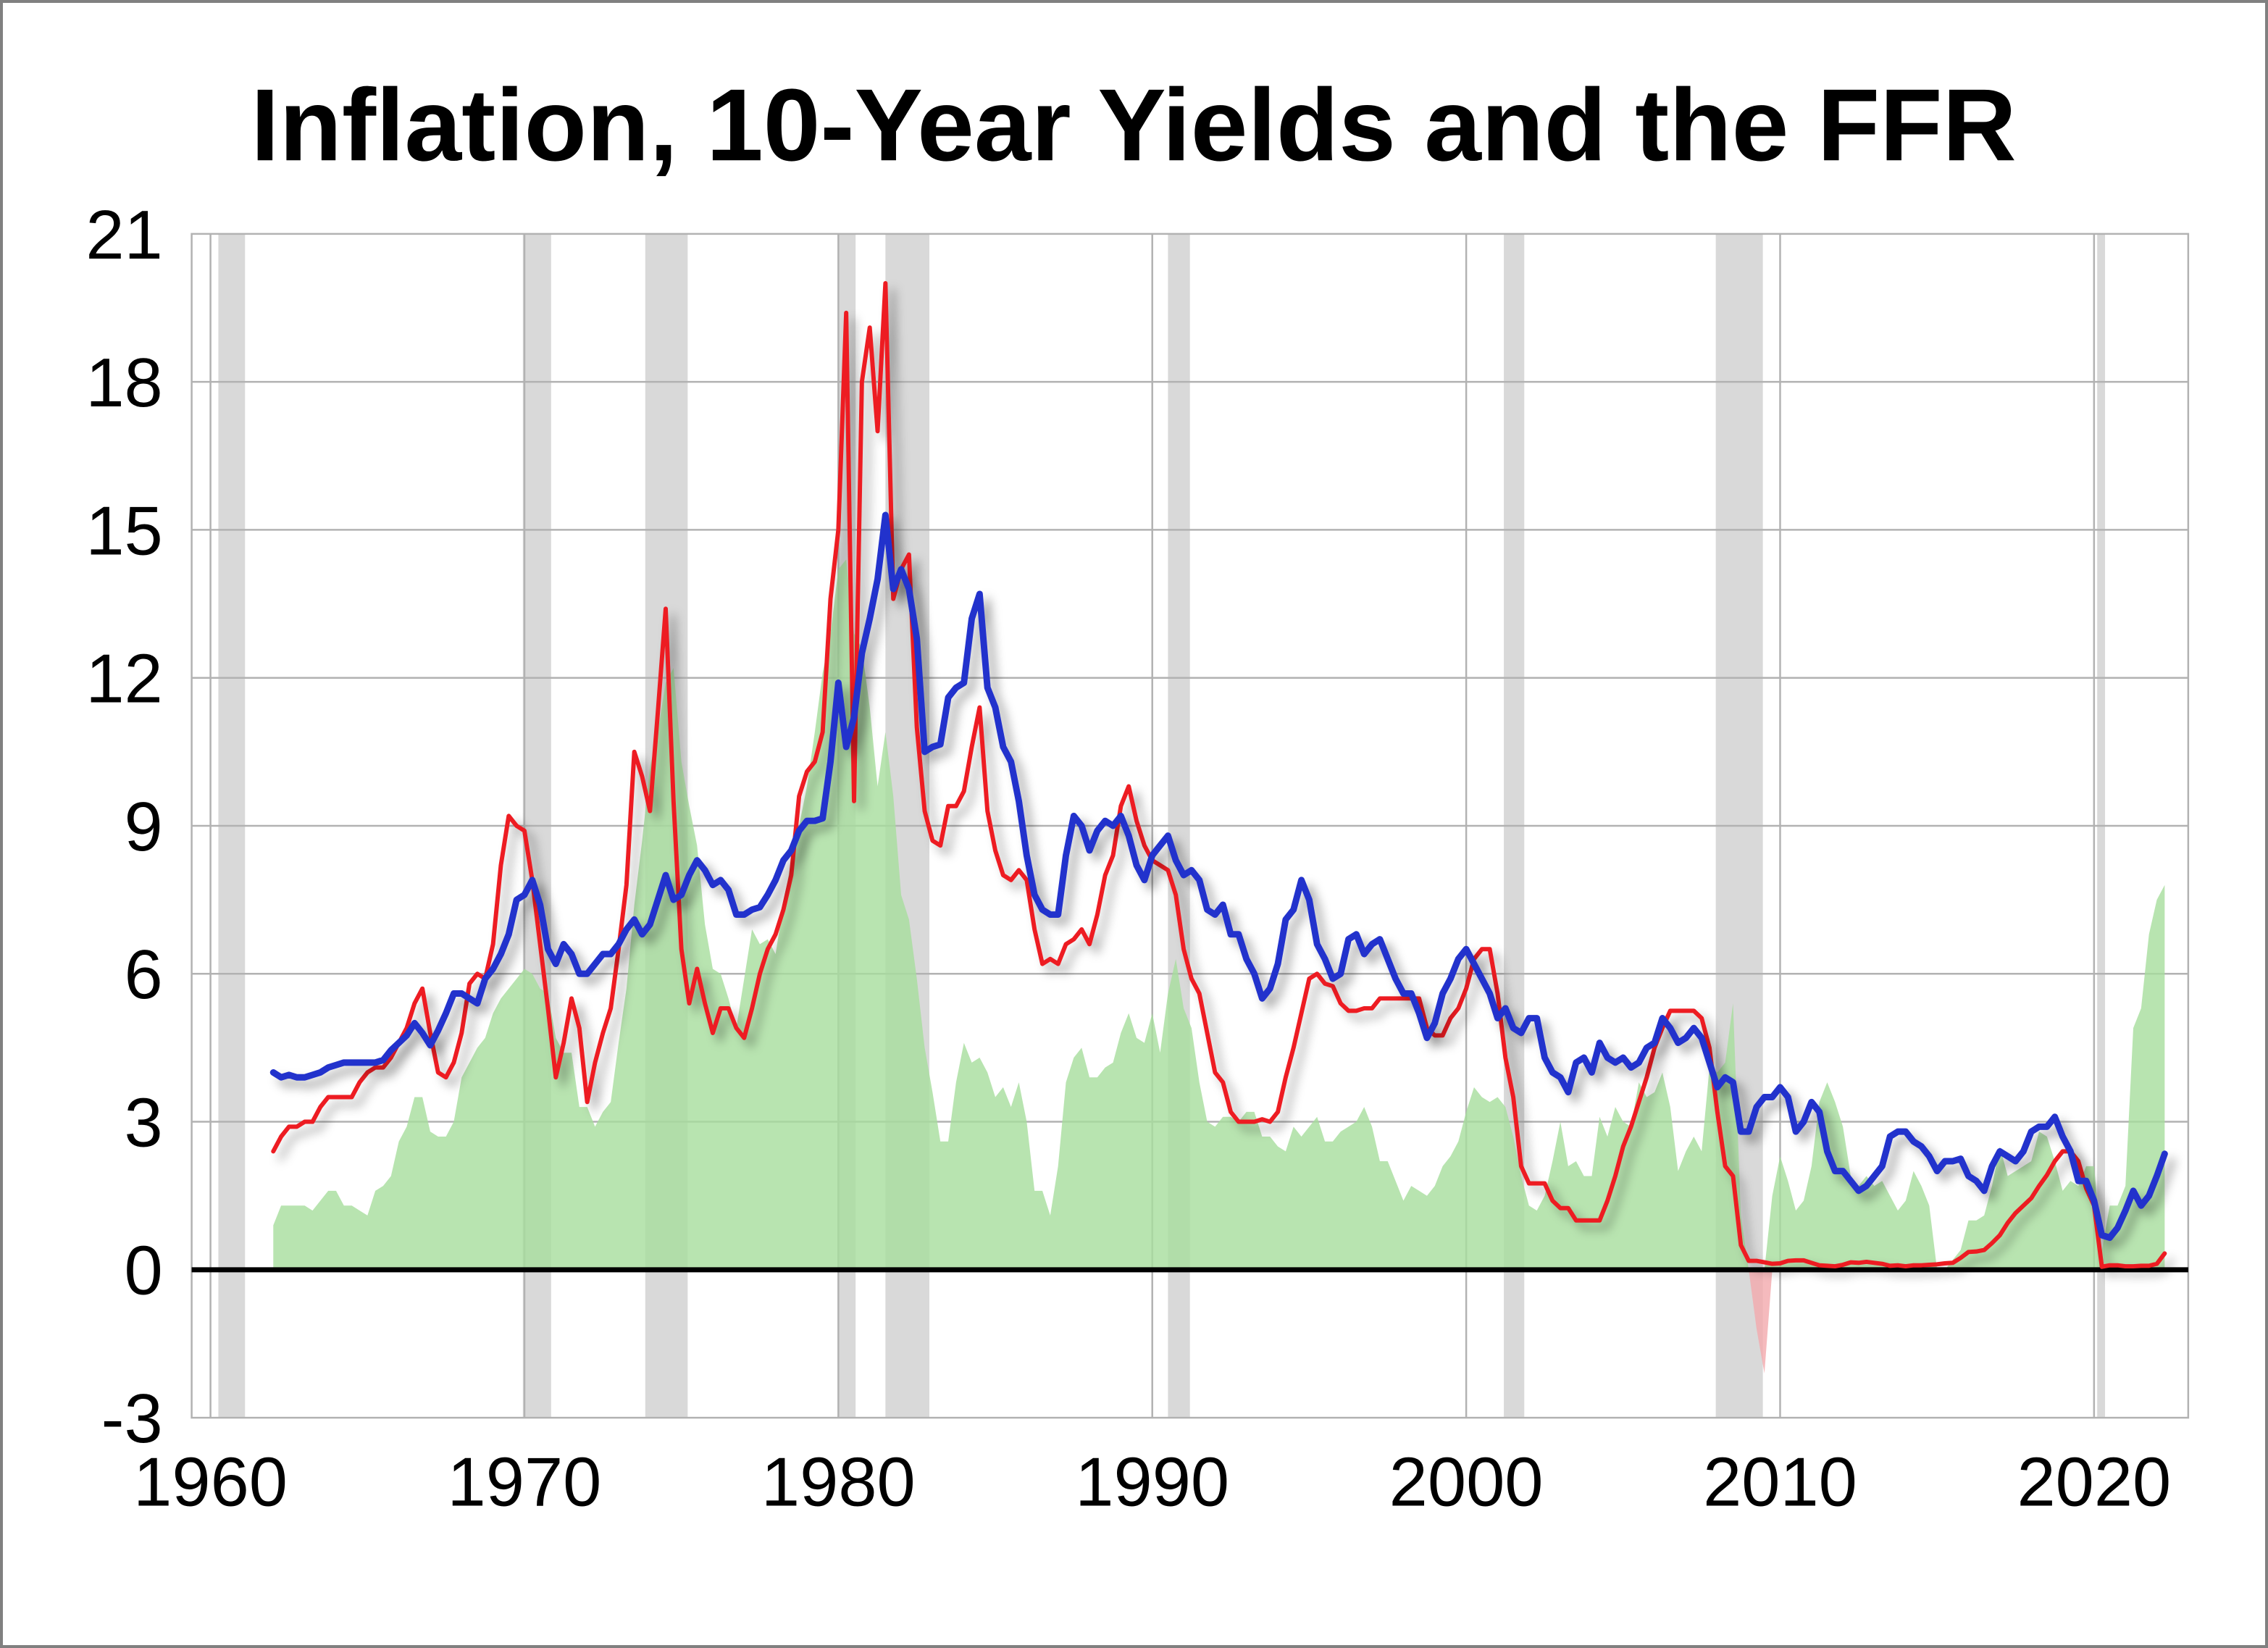 This screenshot has width=2268, height=1648. What do you see at coordinates (211, 1482) in the screenshot?
I see `x-tick-label: 1960` at bounding box center [211, 1482].